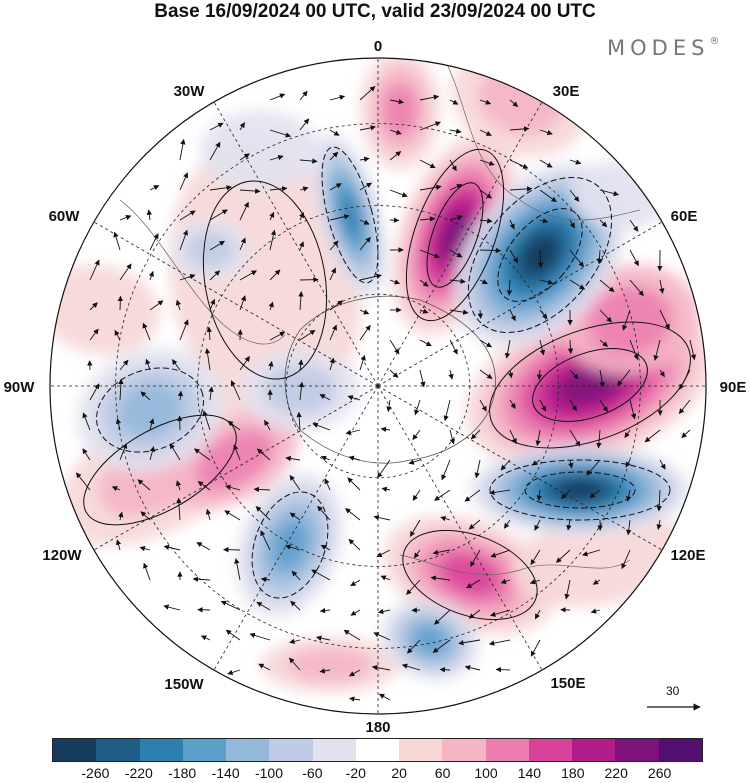 Image resolution: width=750 pixels, height=783 pixels. What do you see at coordinates (312, 773) in the screenshot?
I see `colorbar-tick-label: -60` at bounding box center [312, 773].